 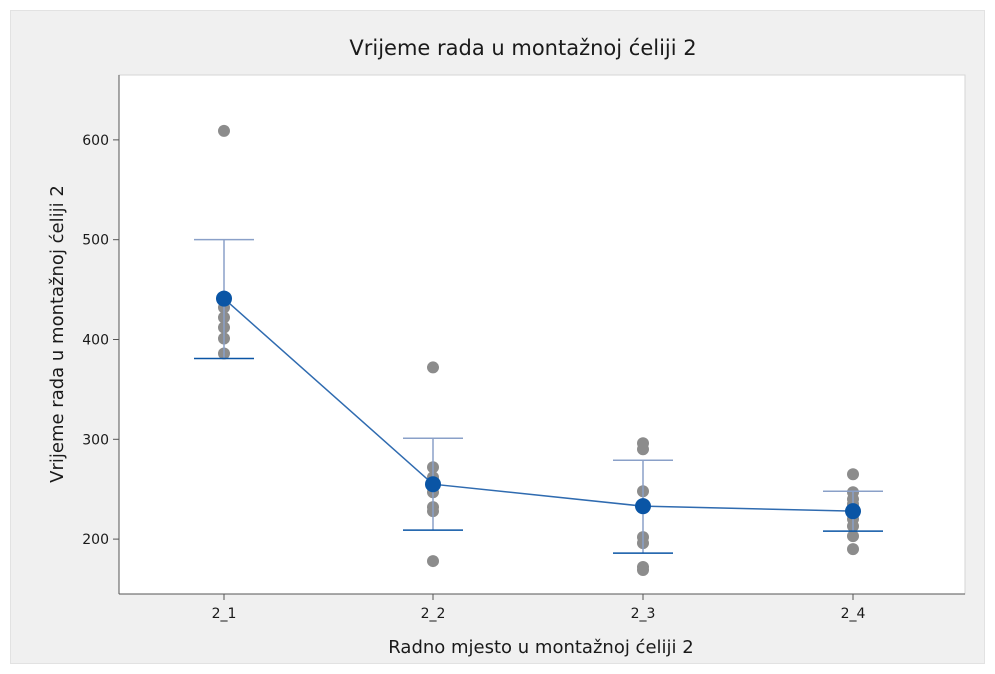 What do you see at coordinates (95, 141) in the screenshot?
I see `y-tick-label: 600` at bounding box center [95, 141].